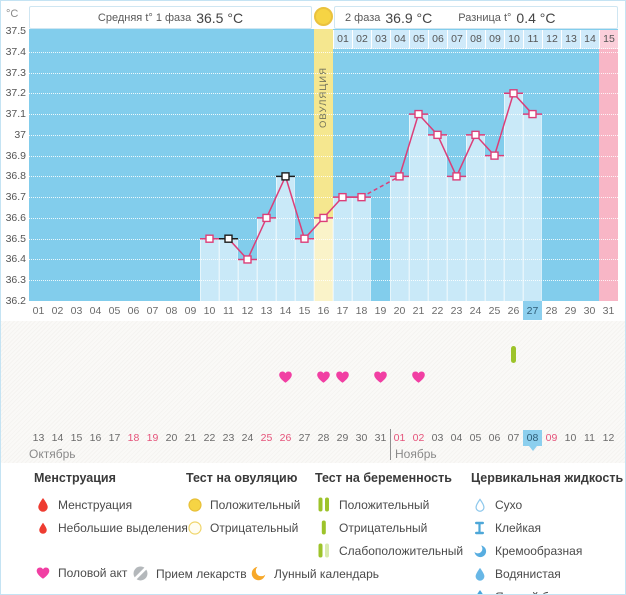  I want to click on cycle-day-cell: 13, so click(266, 310).